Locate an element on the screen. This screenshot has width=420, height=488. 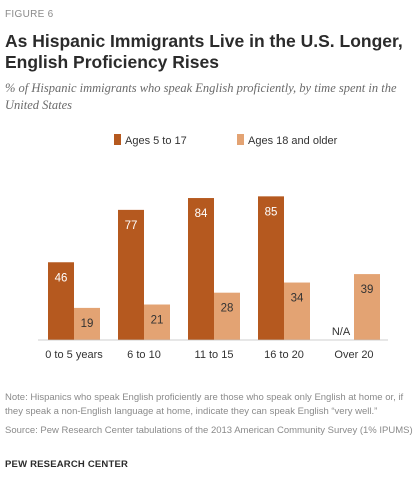
data-label-ages-18-and-older-6-to-10: 21 is located at coordinates (157, 321).